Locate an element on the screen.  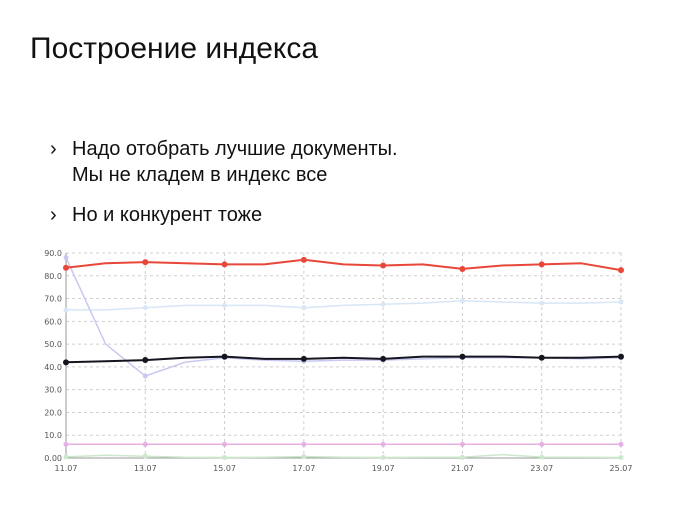
x-tick-label: 21.07 is located at coordinates (462, 468).